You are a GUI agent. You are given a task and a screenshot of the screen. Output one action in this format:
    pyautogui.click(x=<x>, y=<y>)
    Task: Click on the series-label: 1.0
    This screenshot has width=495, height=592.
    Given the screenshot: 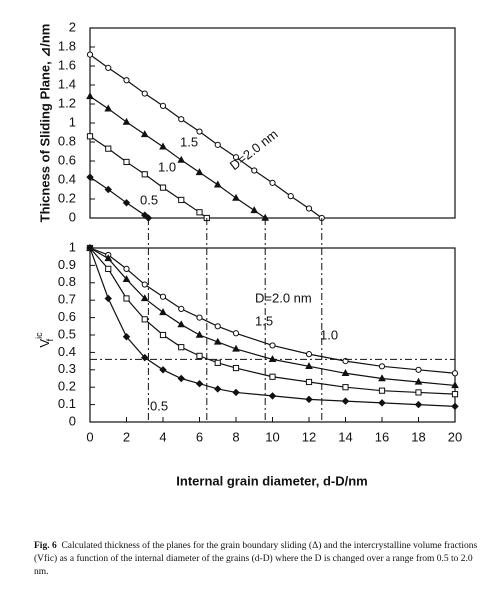 What is the action you would take?
    pyautogui.click(x=167, y=166)
    